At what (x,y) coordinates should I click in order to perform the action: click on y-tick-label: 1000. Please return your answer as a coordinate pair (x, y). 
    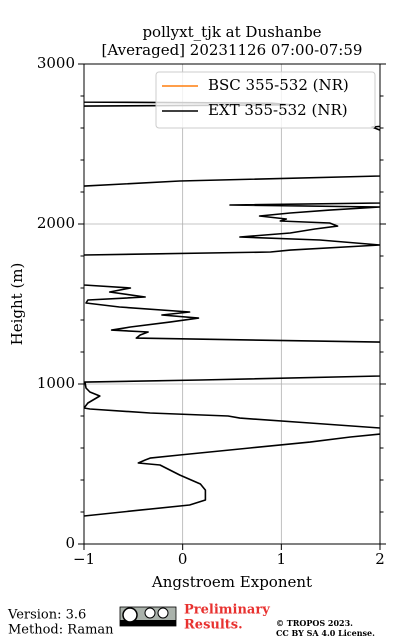
    Looking at the image, I should click on (56, 383).